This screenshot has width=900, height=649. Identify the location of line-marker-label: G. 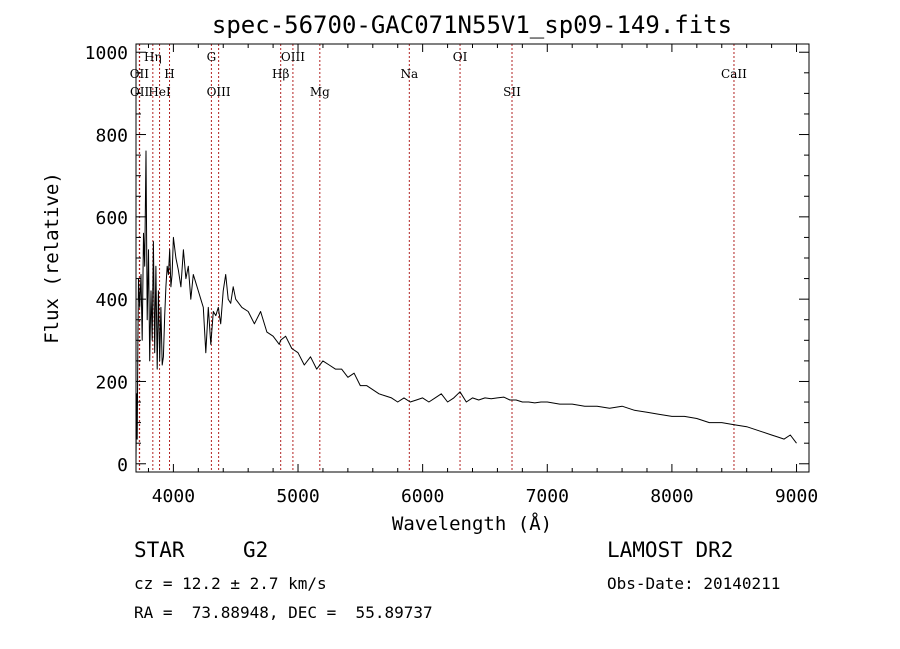
(212, 57).